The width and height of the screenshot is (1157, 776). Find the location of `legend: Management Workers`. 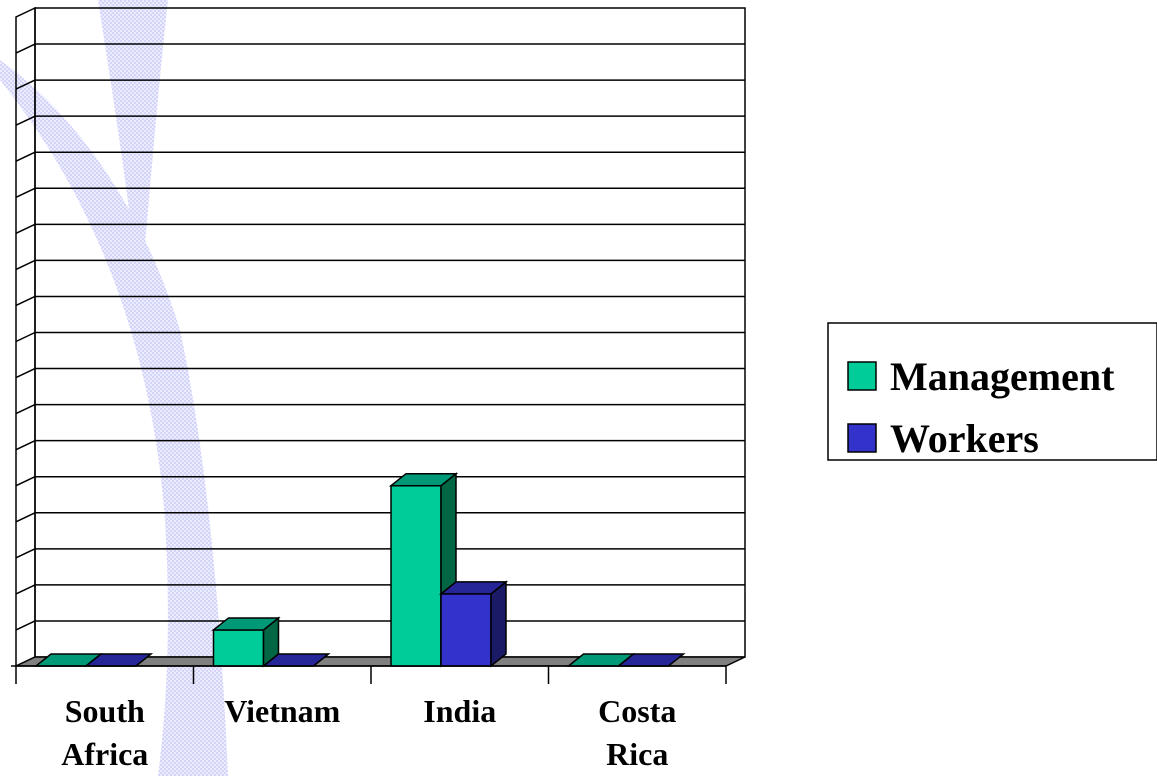

legend: Management Workers is located at coordinates (992, 391).